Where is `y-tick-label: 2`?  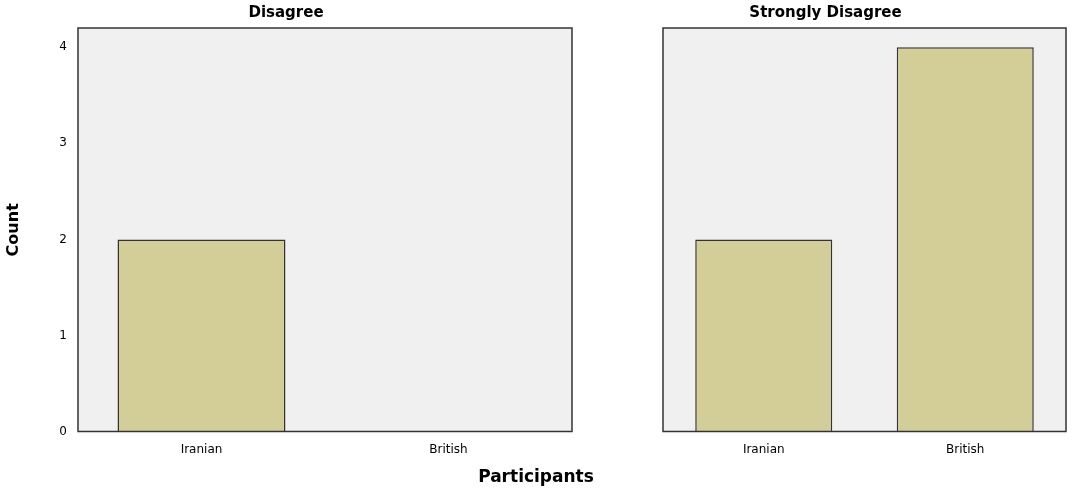
y-tick-label: 2 is located at coordinates (63, 238).